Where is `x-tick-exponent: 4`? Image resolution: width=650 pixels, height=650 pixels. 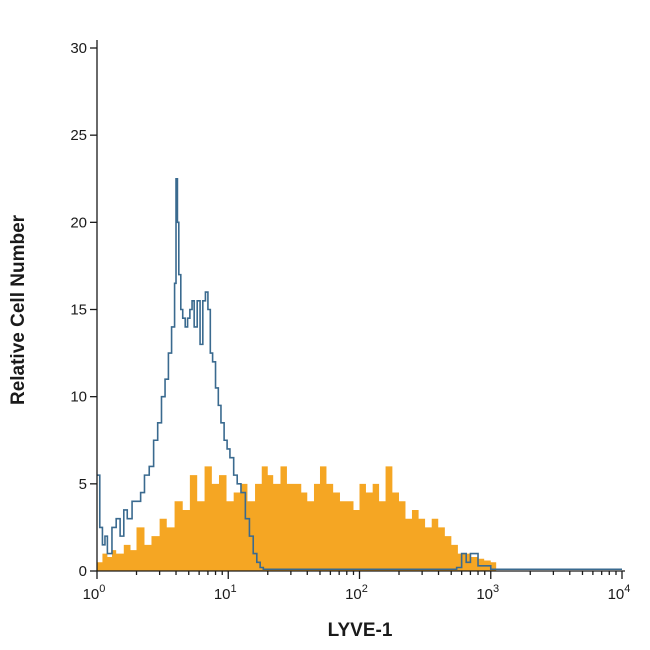
x-tick-exponent: 4 is located at coordinates (627, 589).